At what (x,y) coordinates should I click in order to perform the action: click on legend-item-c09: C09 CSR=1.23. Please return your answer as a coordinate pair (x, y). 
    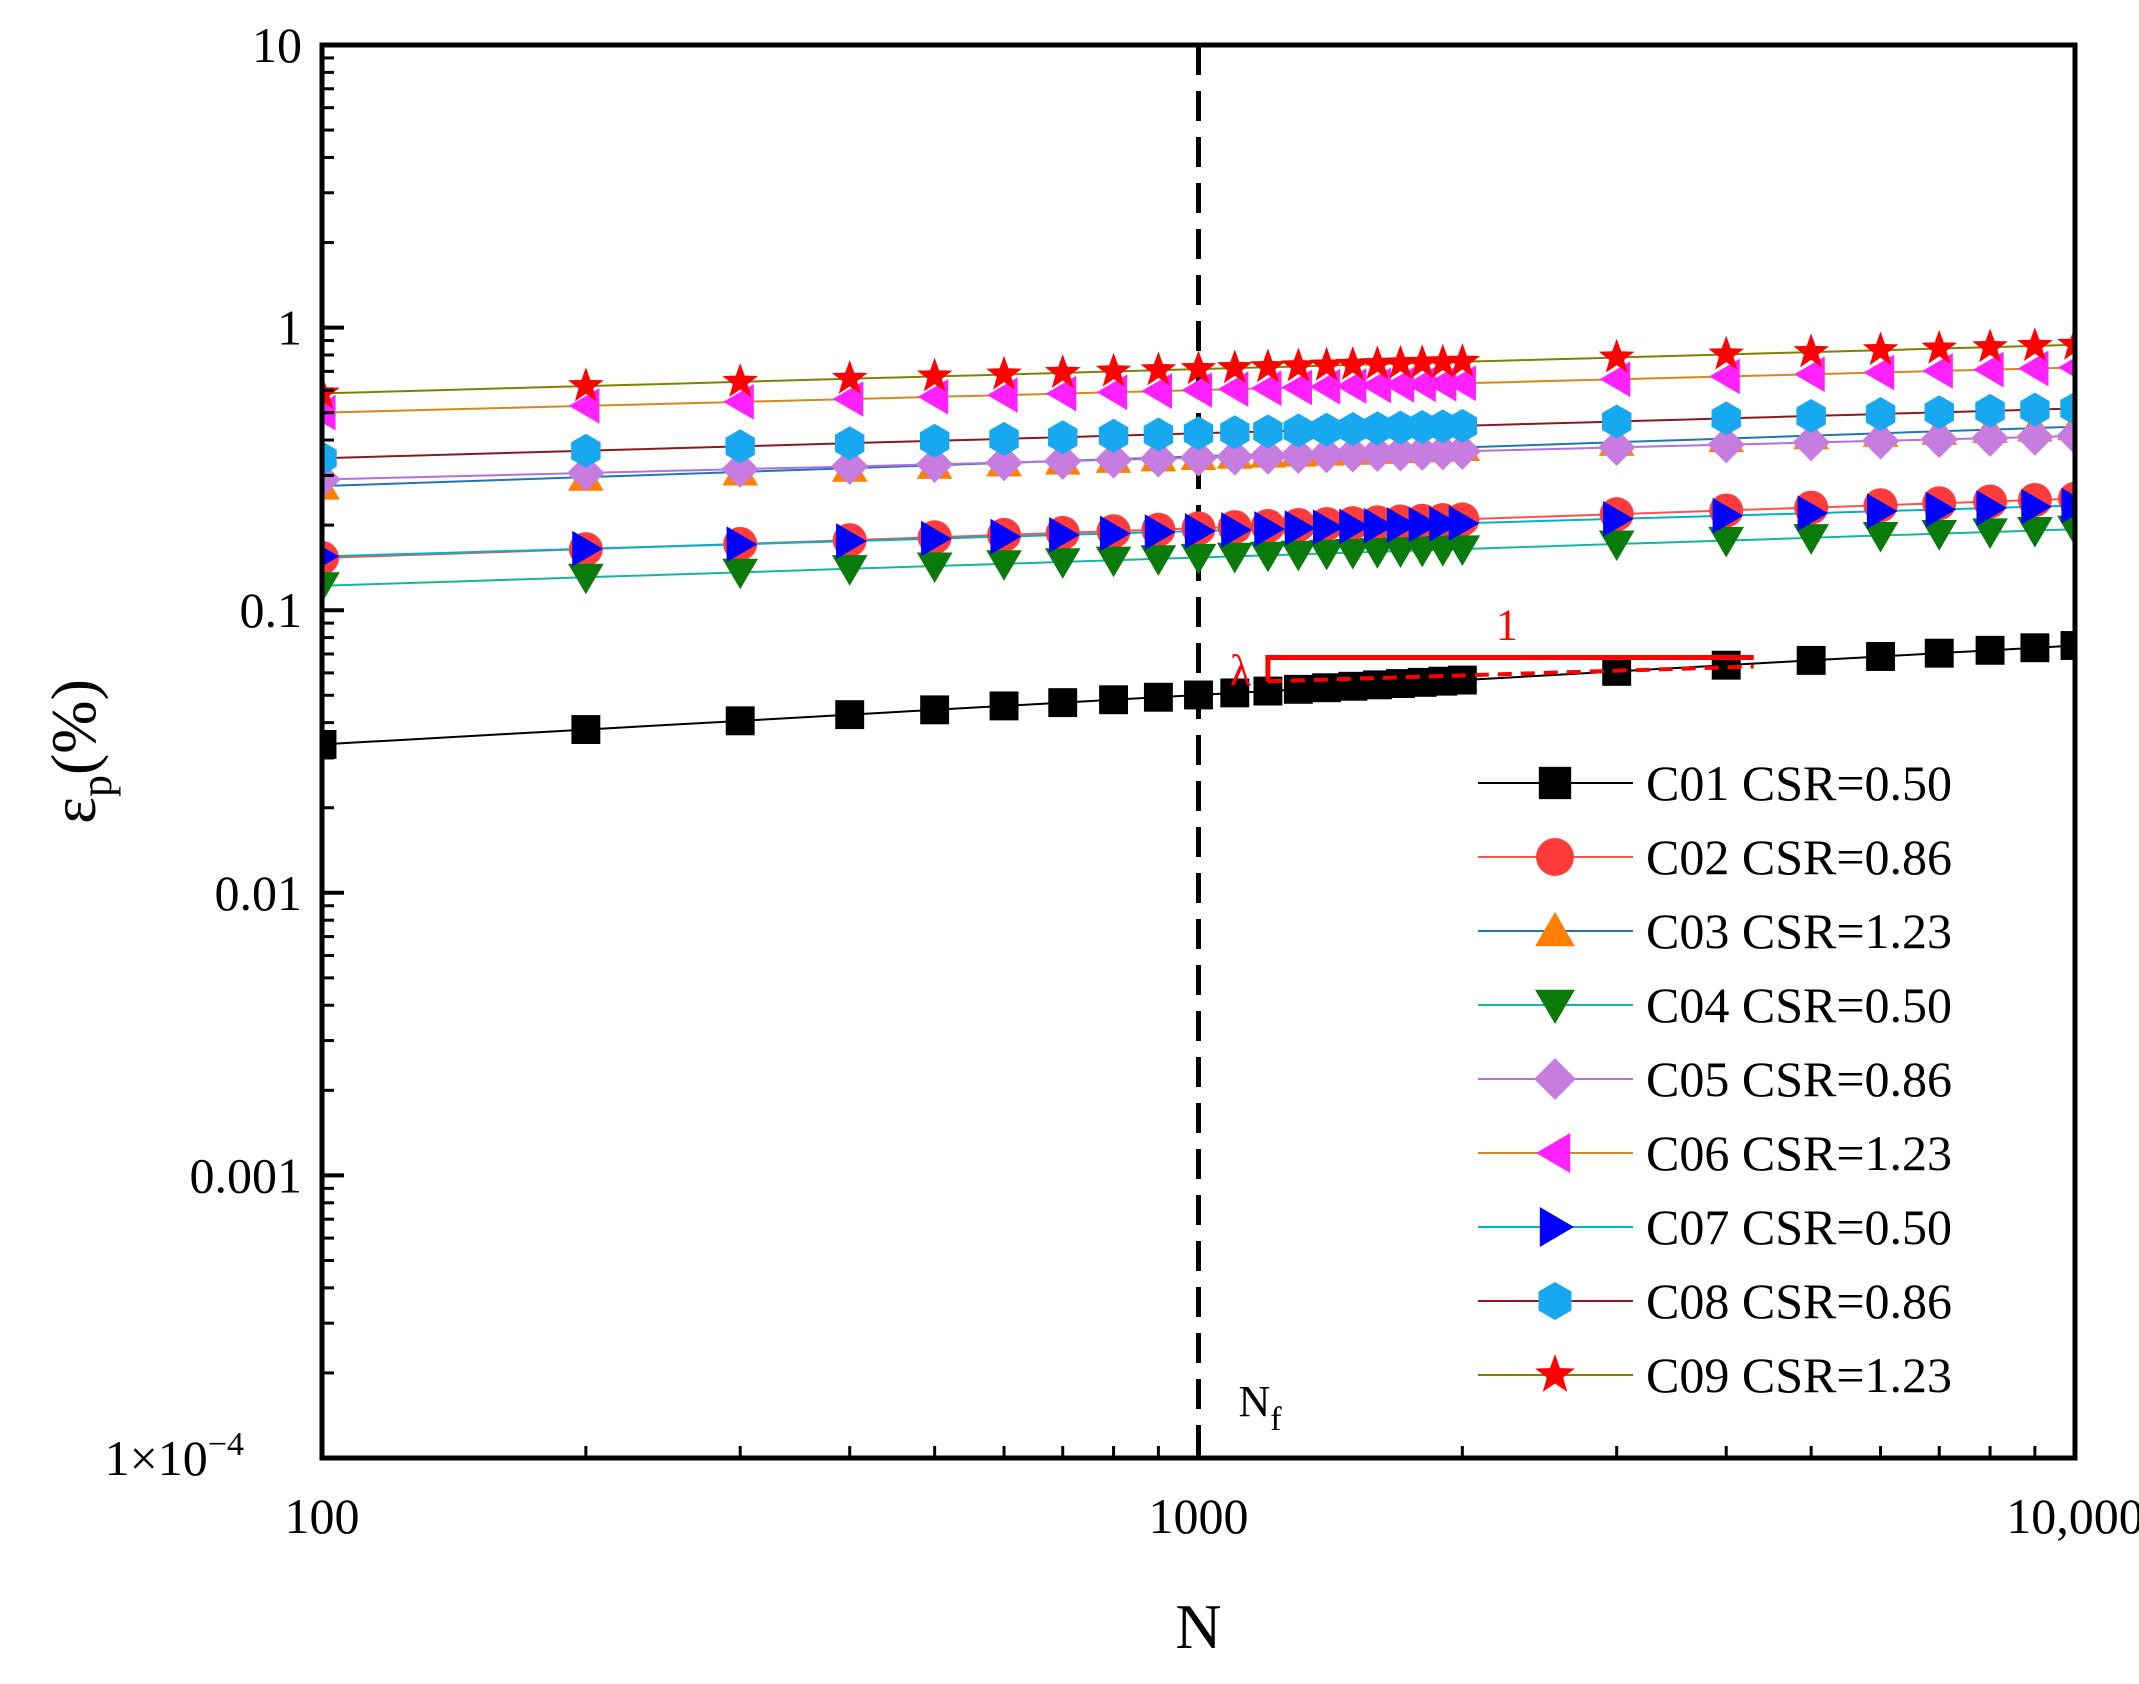
    Looking at the image, I should click on (1715, 1375).